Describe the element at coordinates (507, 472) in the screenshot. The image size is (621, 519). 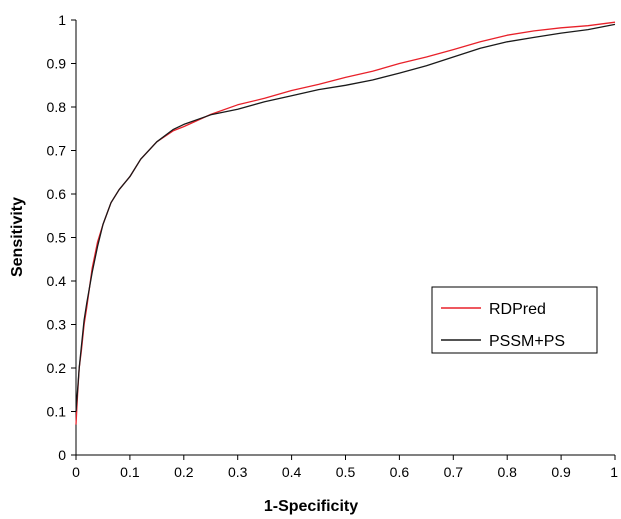
I see `x-tick-label: 0.8` at that location.